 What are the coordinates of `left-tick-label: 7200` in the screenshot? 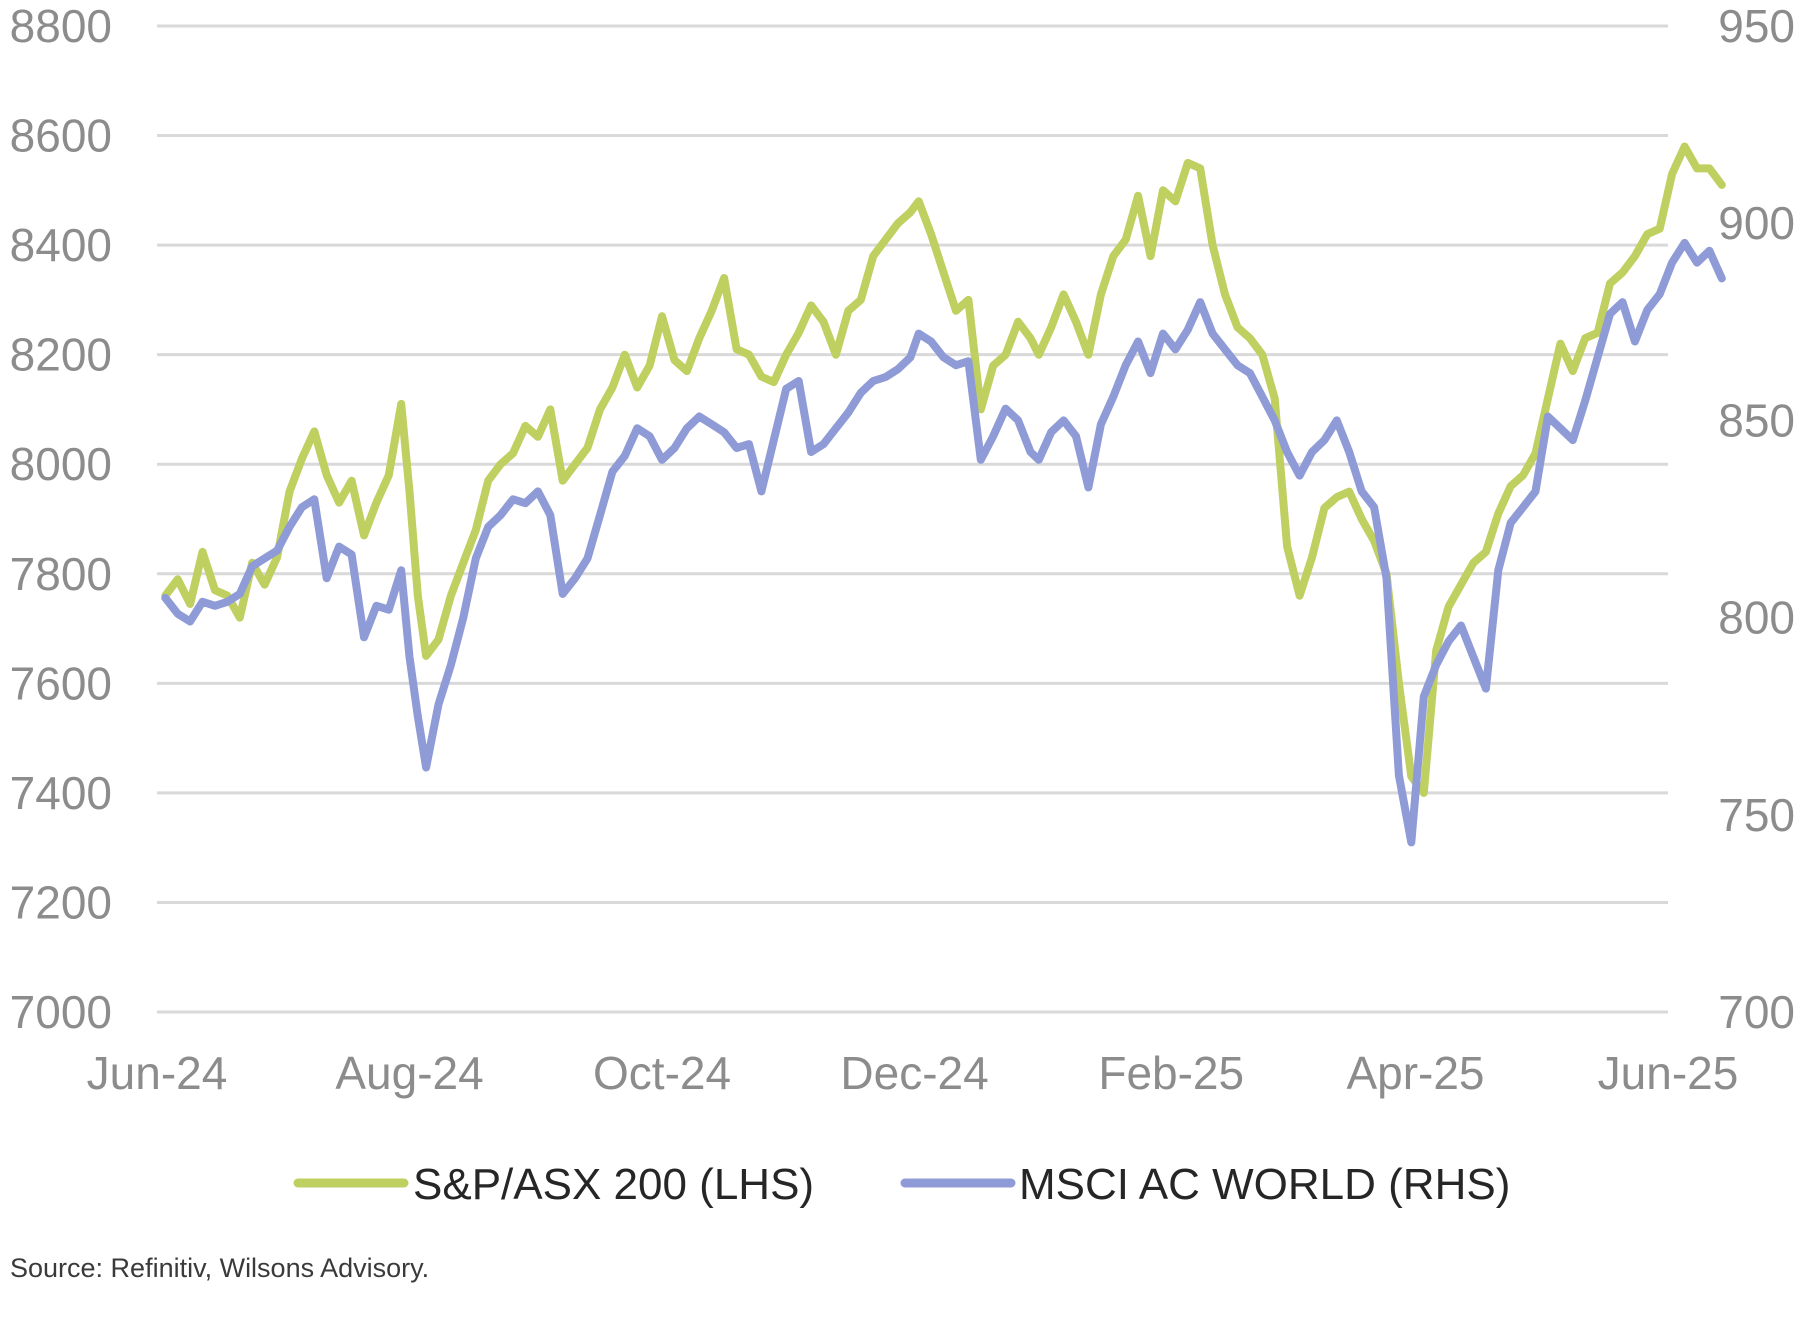 It's located at (61, 902).